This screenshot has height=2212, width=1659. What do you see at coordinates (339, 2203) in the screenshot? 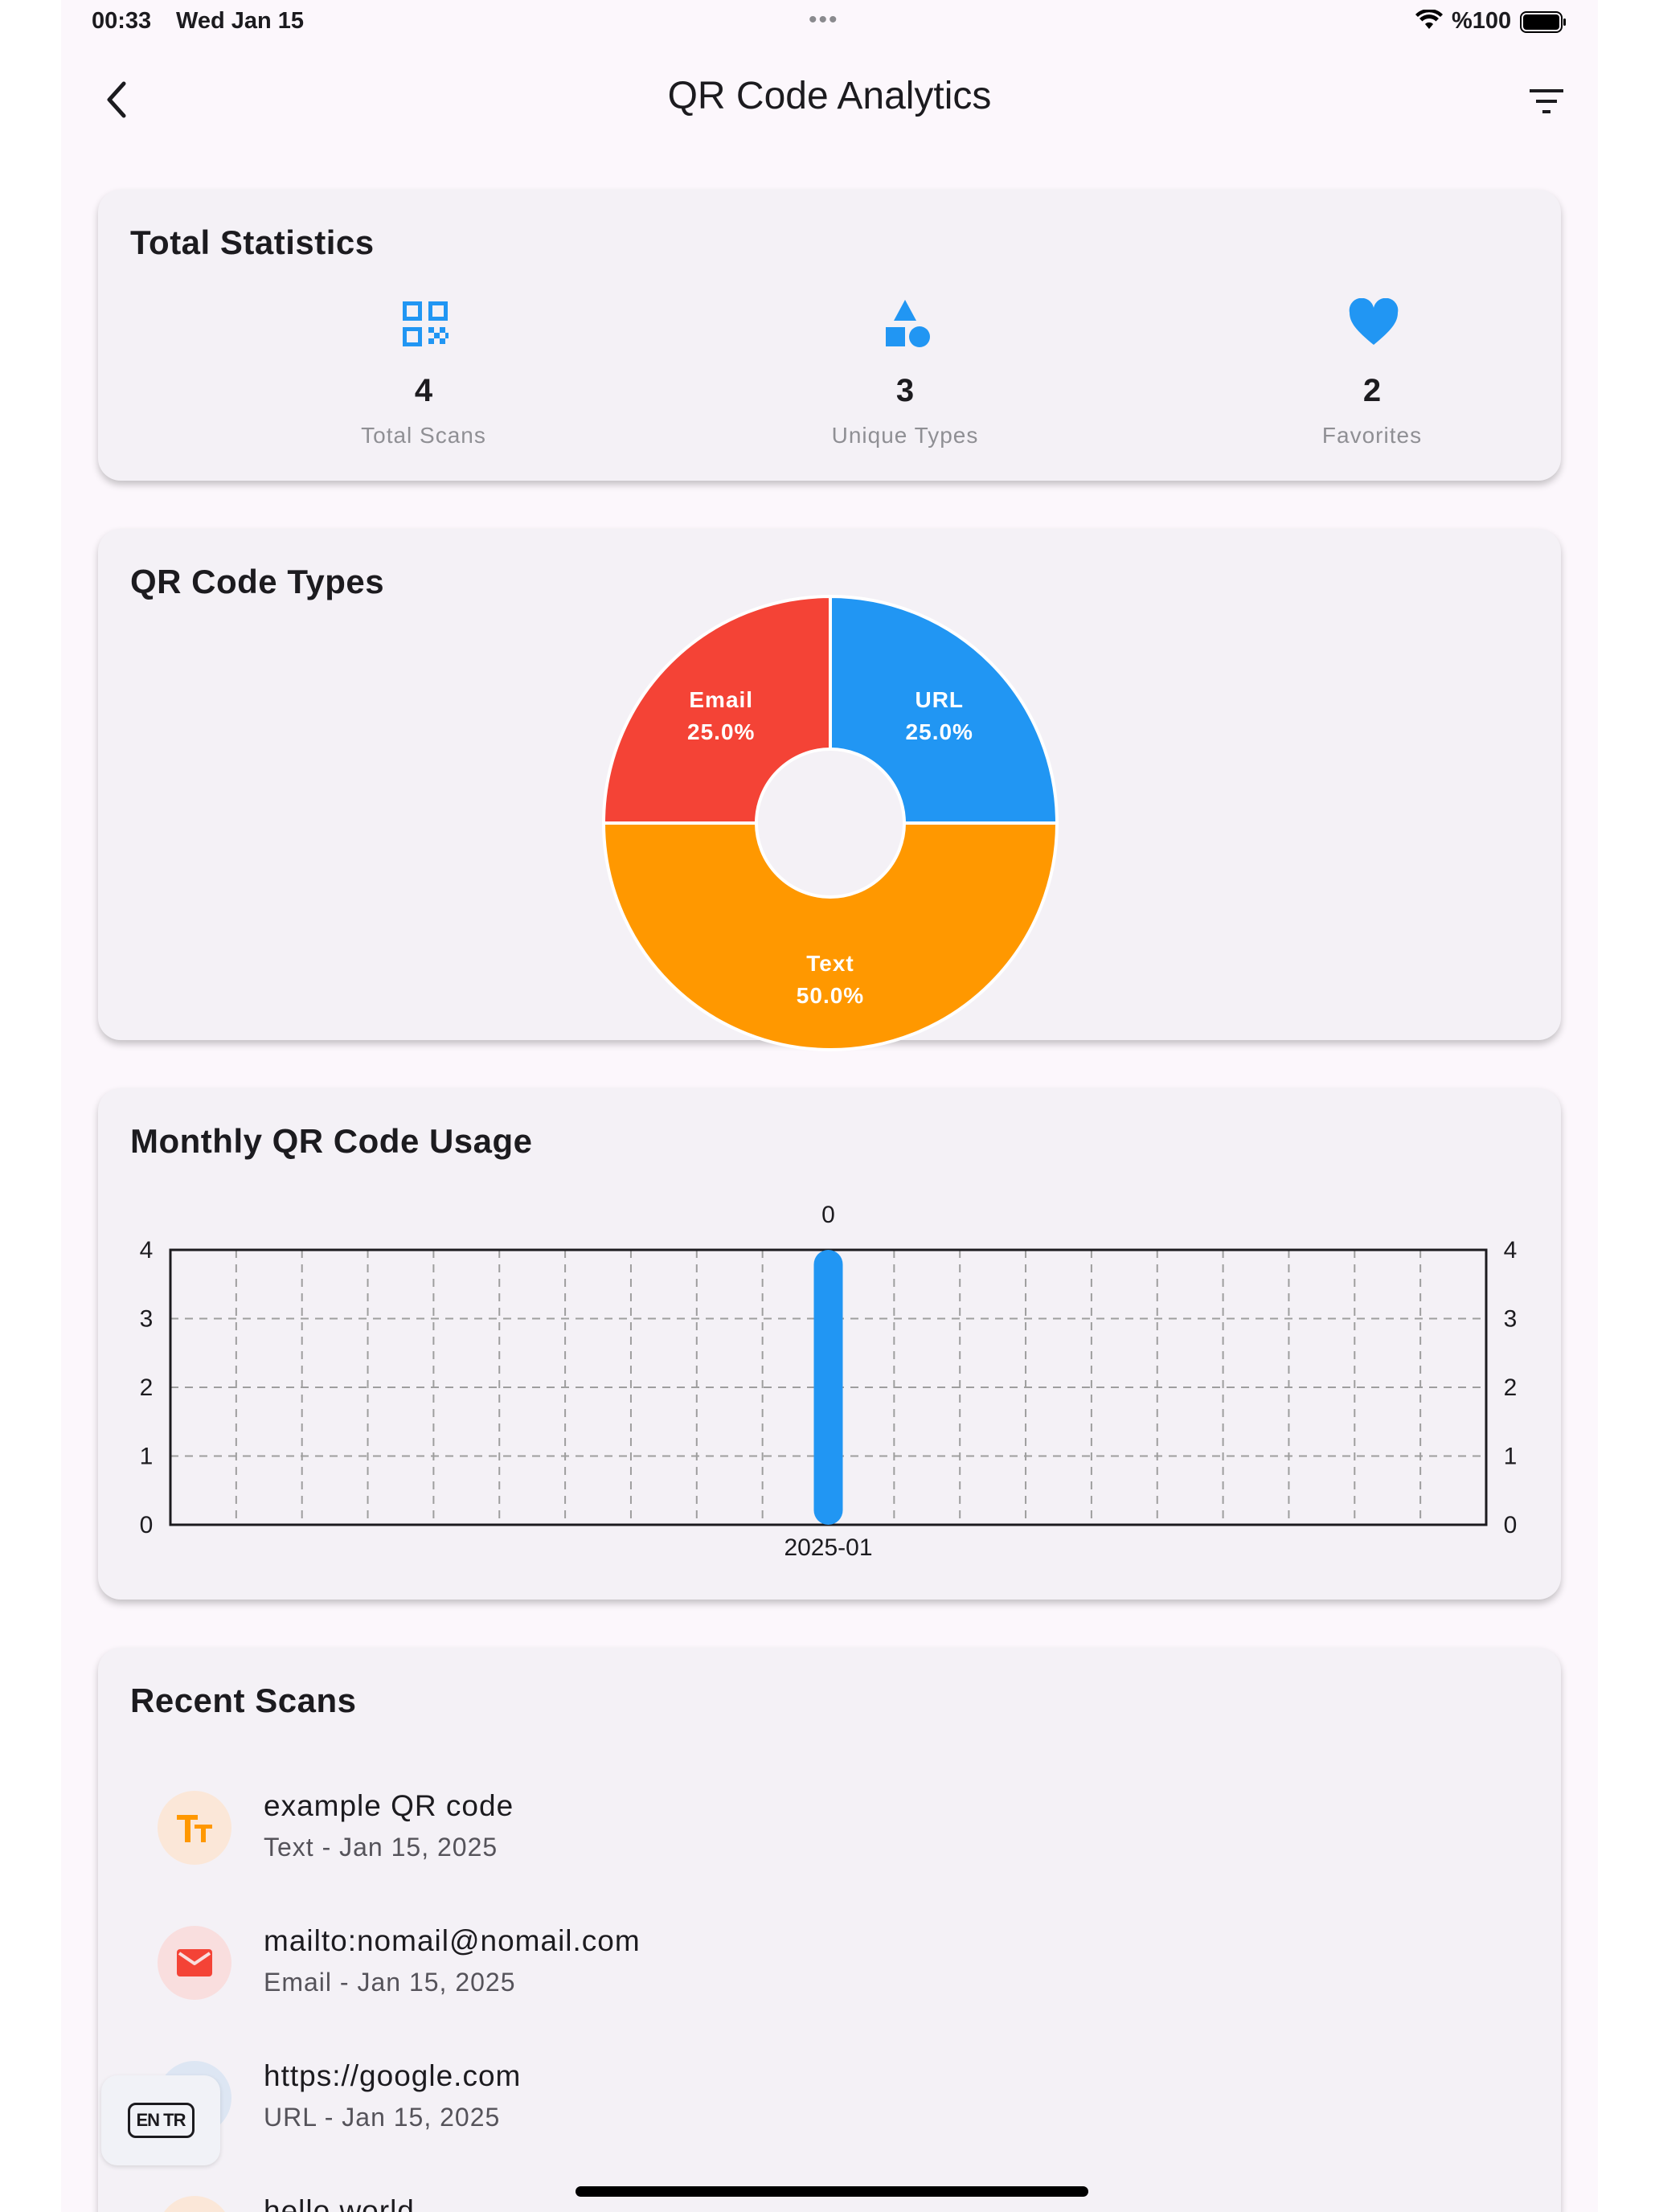
I see `scan-content: hello world` at bounding box center [339, 2203].